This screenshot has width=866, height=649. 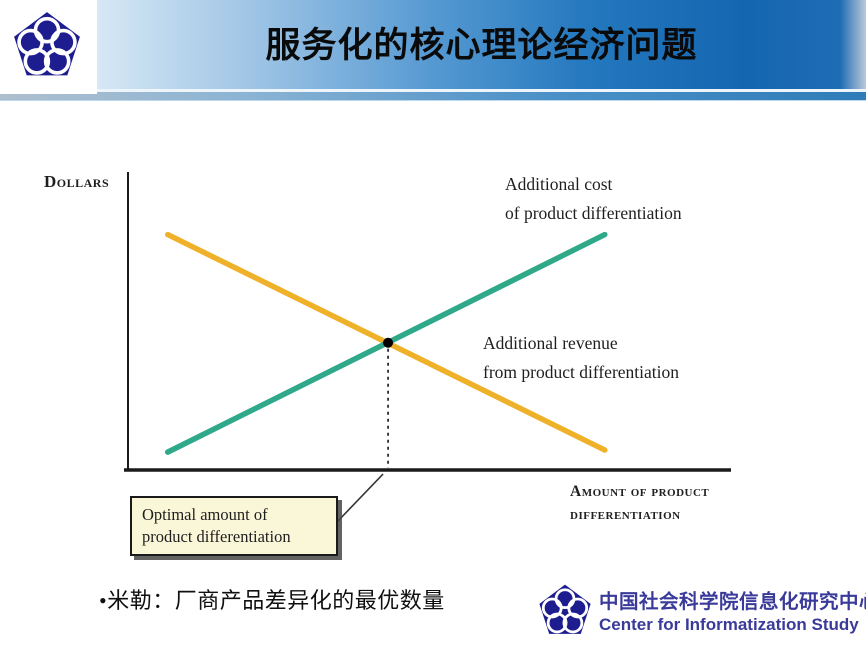 What do you see at coordinates (593, 213) in the screenshot?
I see `cost-series-label-line2: of product differentiation` at bounding box center [593, 213].